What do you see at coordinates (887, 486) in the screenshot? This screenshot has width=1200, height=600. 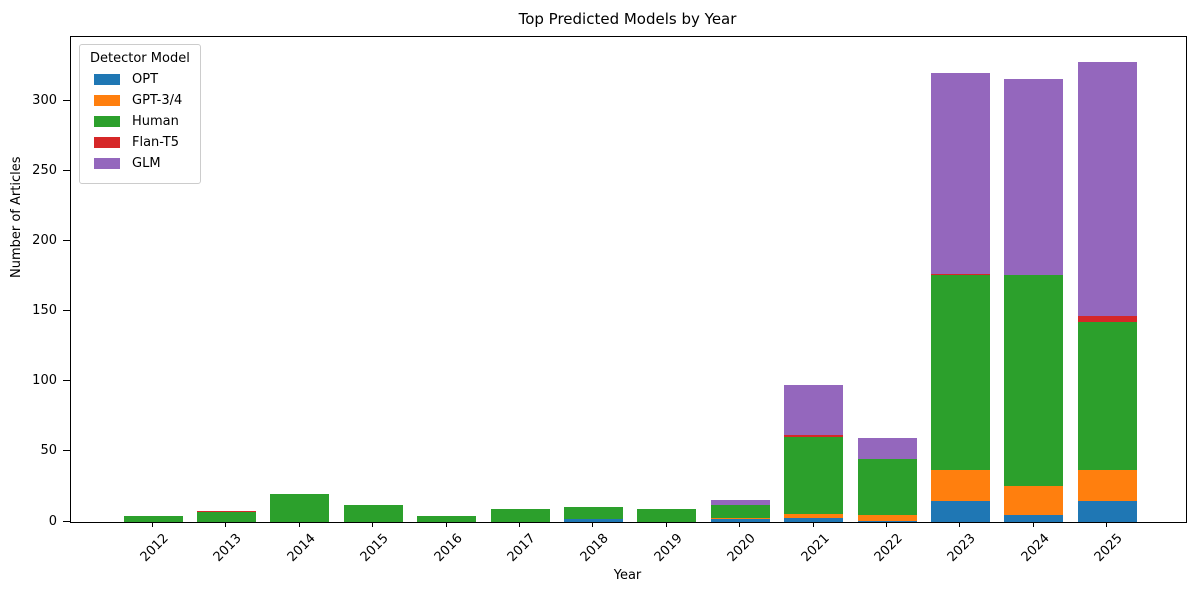 I see `bar-segment-2022-human` at bounding box center [887, 486].